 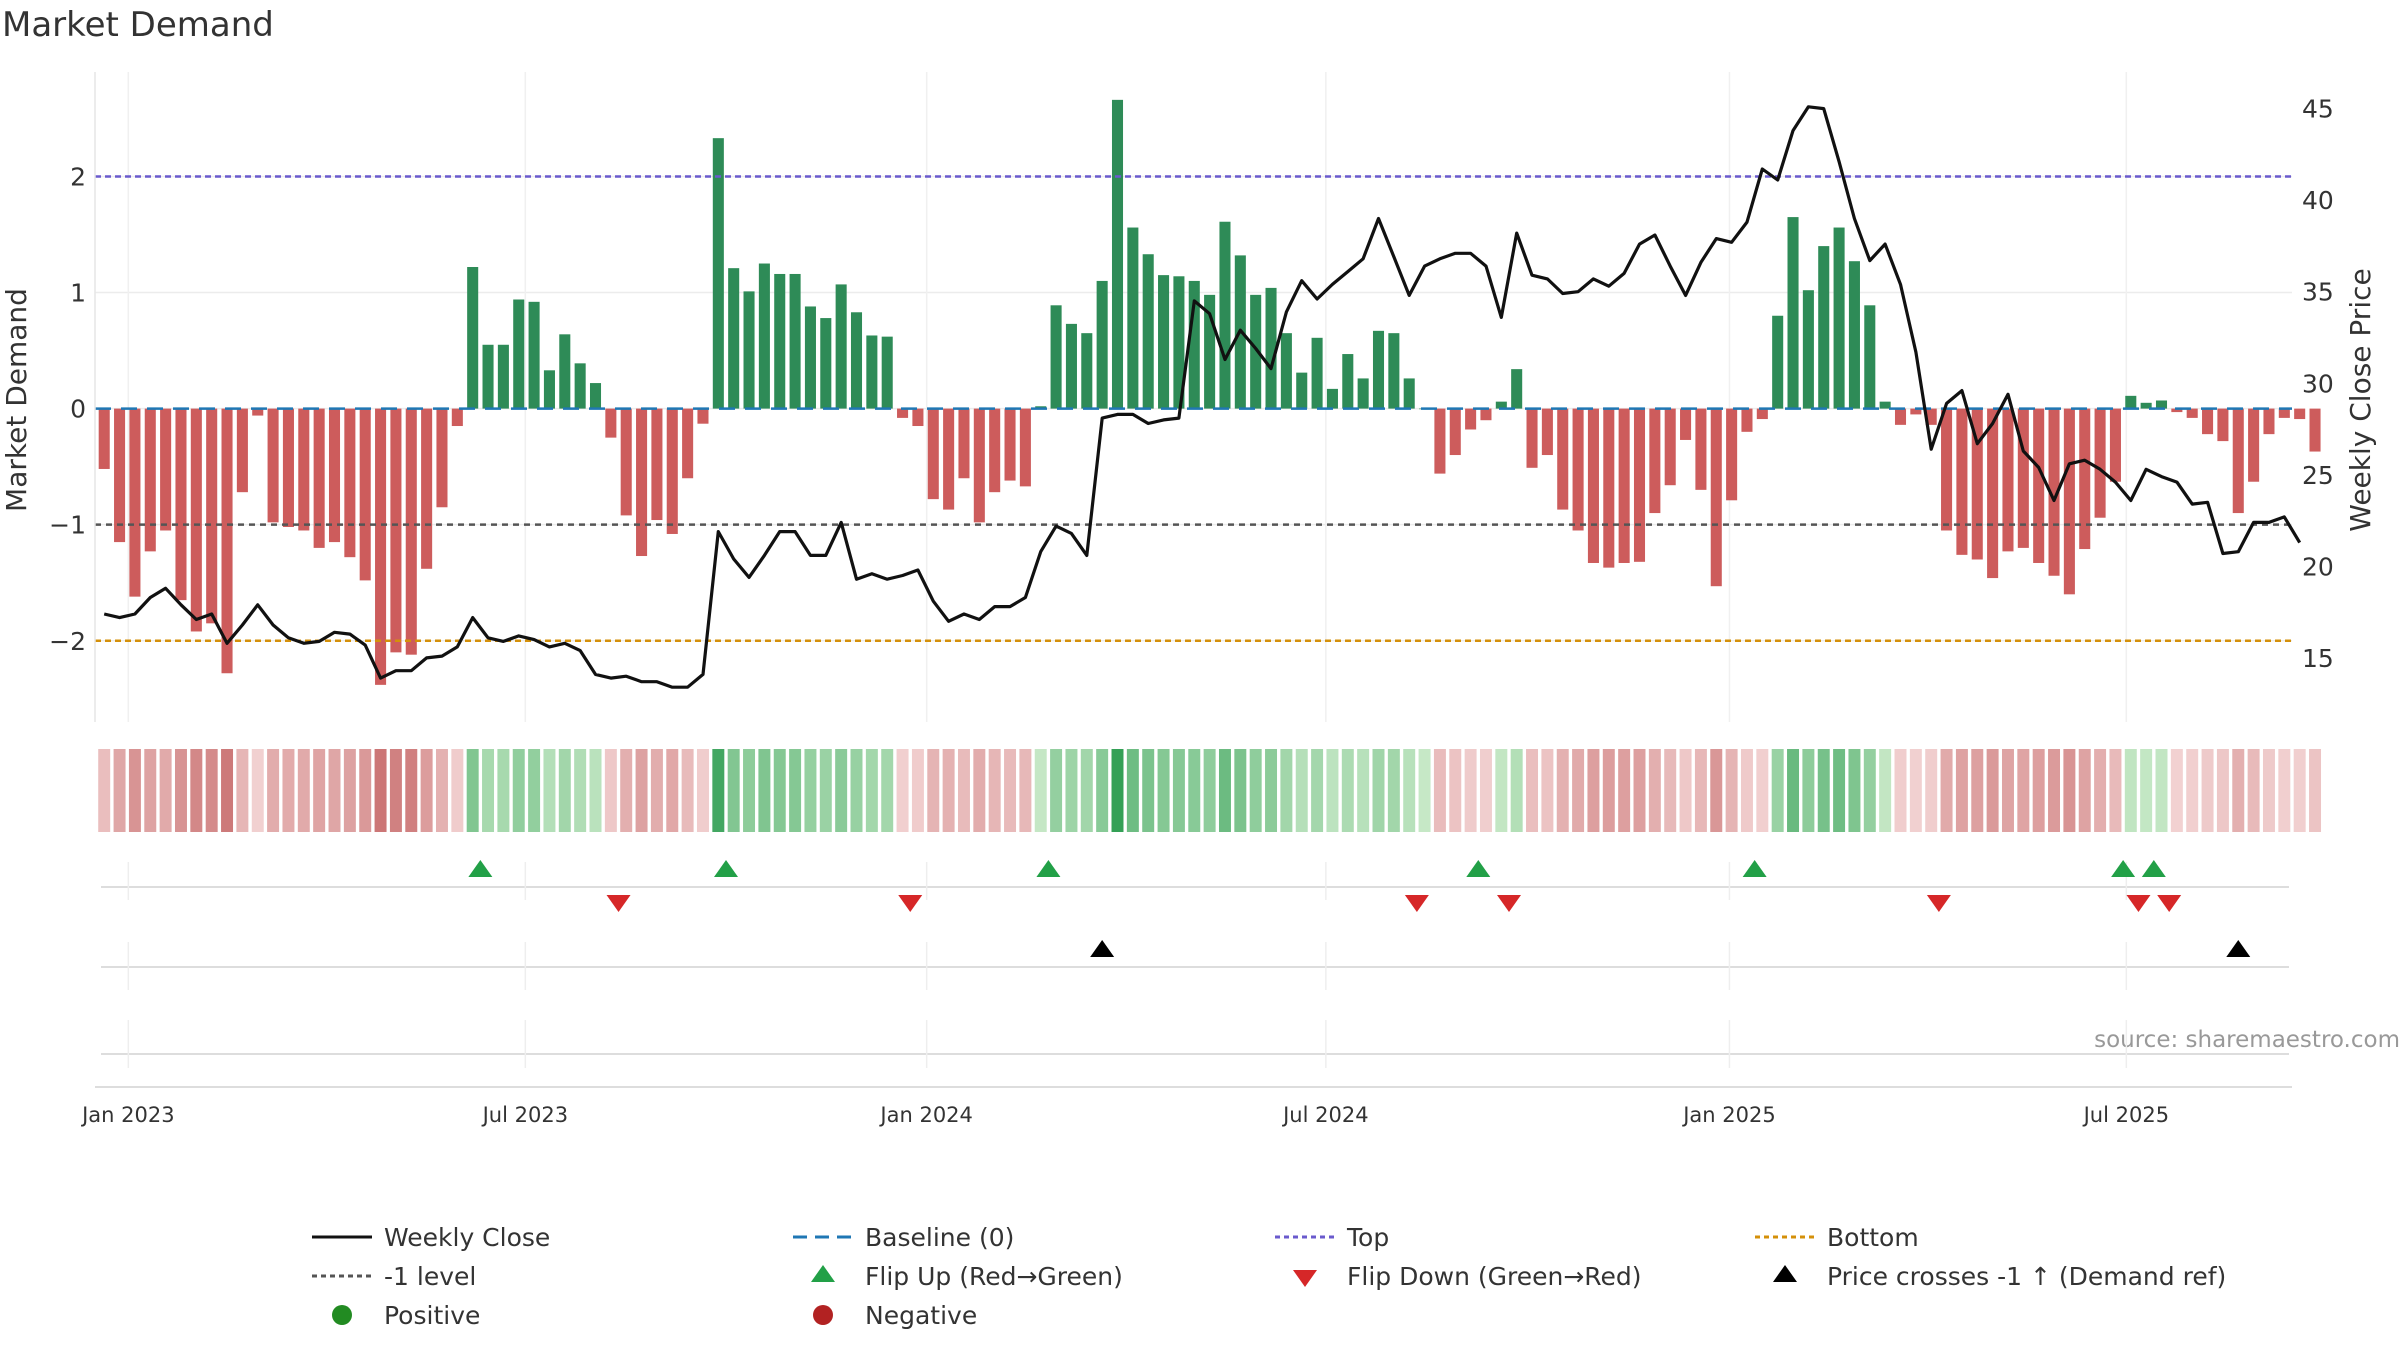 What do you see at coordinates (2318, 292) in the screenshot?
I see `y2-tick-label: 35` at bounding box center [2318, 292].